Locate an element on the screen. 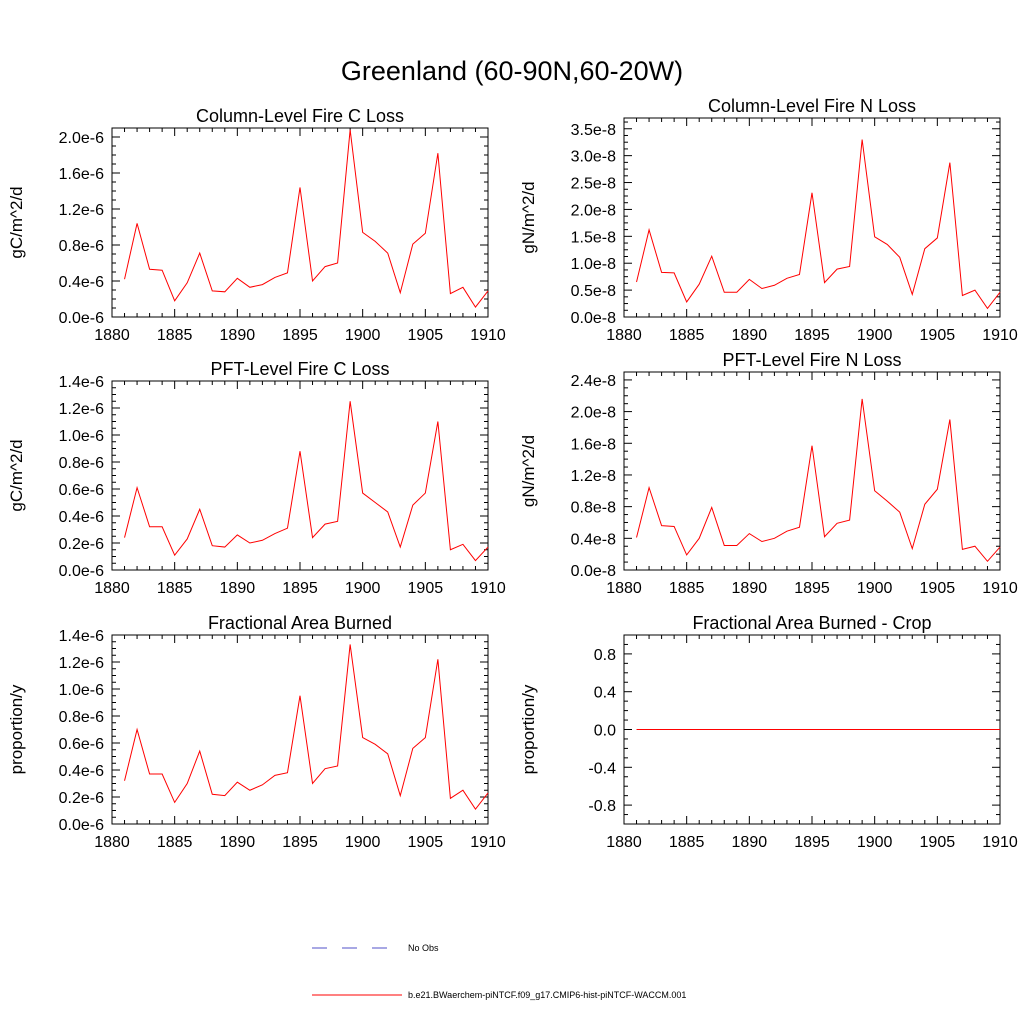 The height and width of the screenshot is (1024, 1024). figure-title: Greenland (60-90N,60-20W) is located at coordinates (512, 71).